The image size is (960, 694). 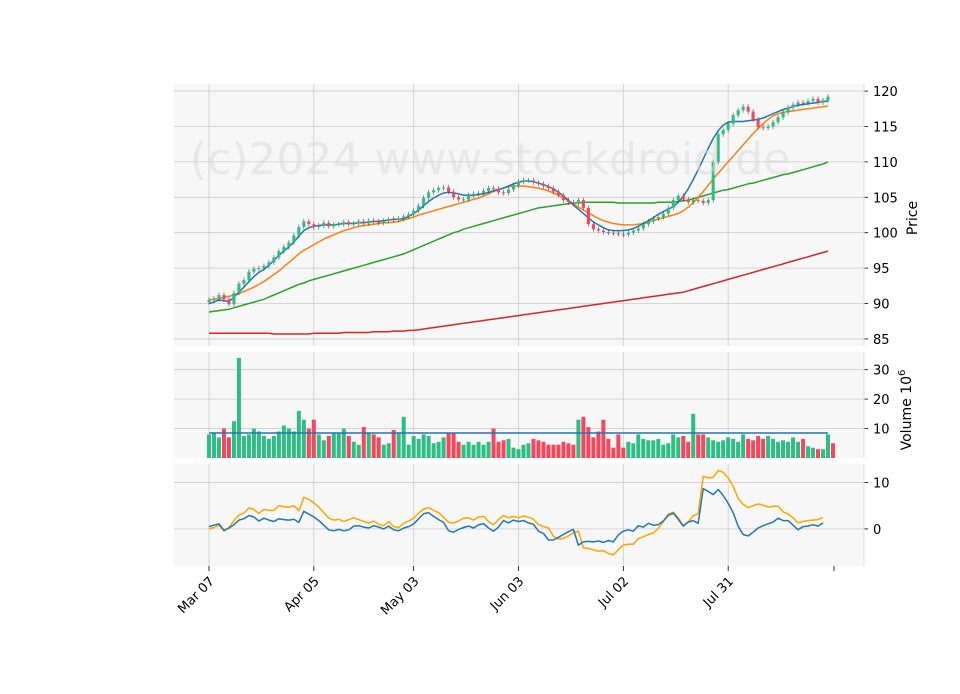 I want to click on y-tick-label: 120, so click(x=885, y=92).